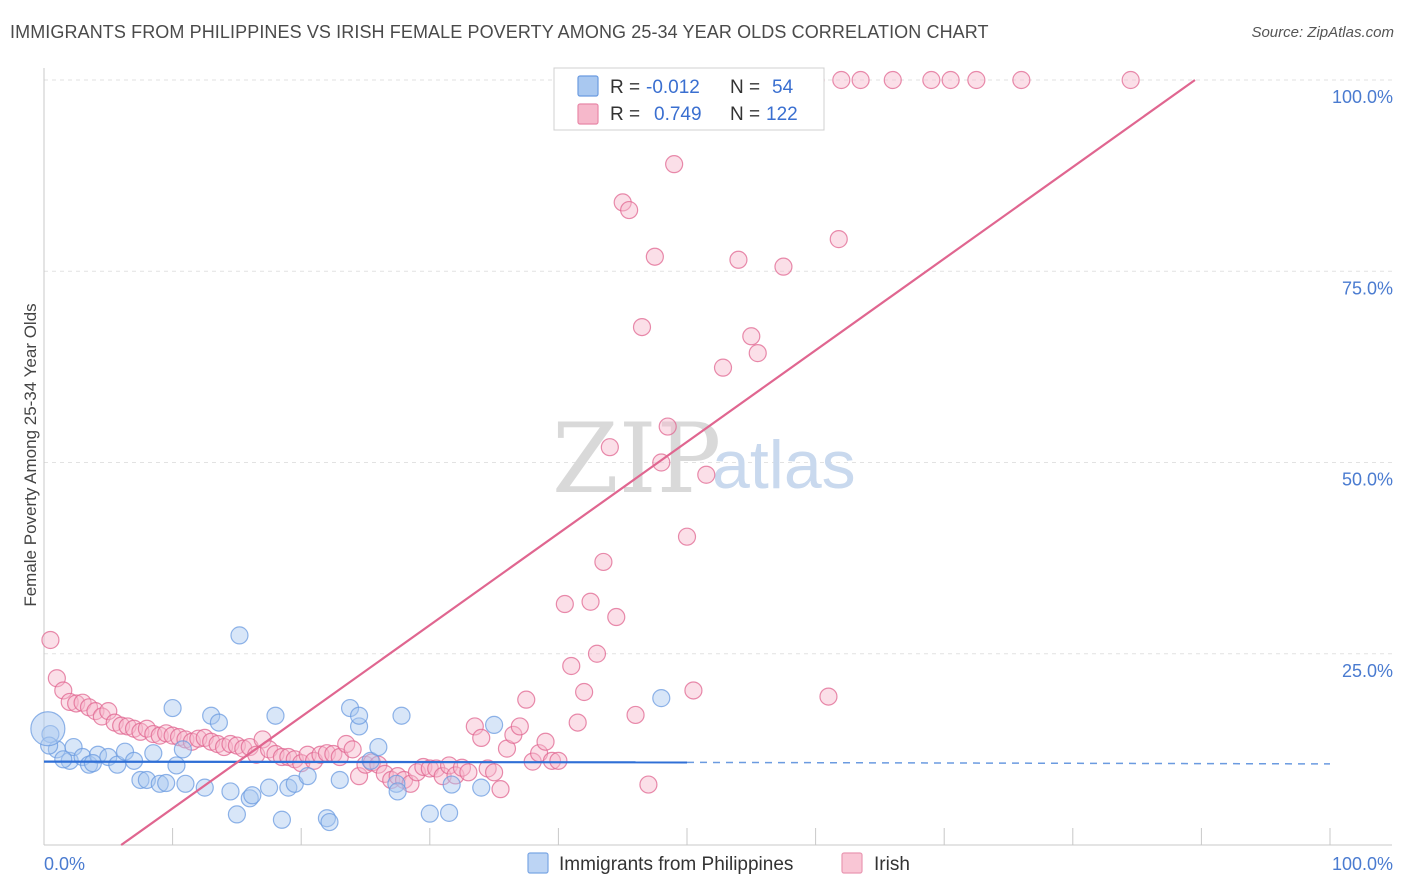 The image size is (1406, 892). What do you see at coordinates (676, 864) in the screenshot?
I see `series-legend-label-philippines: Immigrants from Philippines` at bounding box center [676, 864].